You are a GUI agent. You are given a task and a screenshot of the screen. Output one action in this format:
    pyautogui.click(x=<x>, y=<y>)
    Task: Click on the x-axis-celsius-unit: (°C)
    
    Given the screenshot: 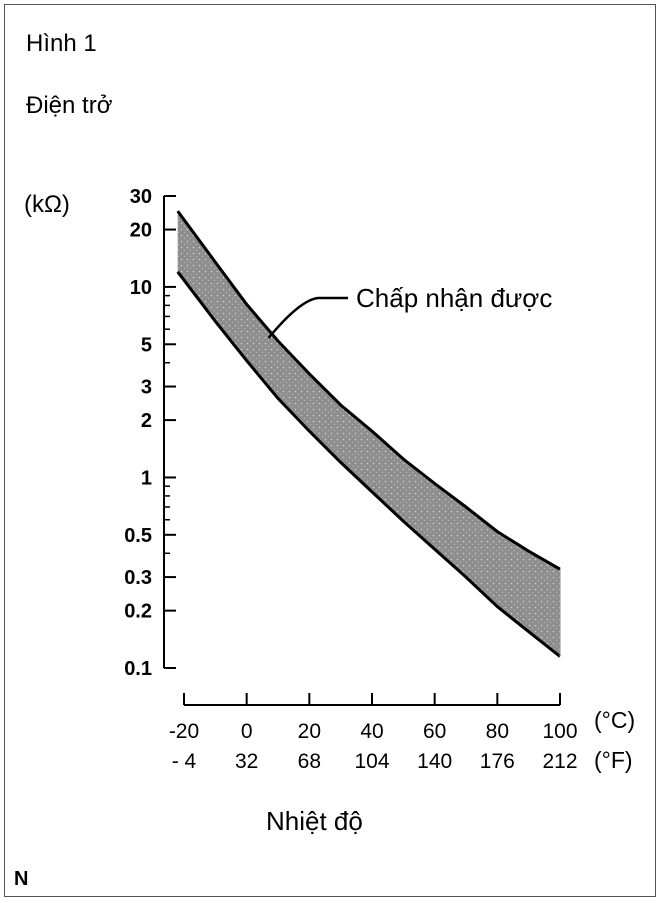 What is the action you would take?
    pyautogui.click(x=614, y=720)
    